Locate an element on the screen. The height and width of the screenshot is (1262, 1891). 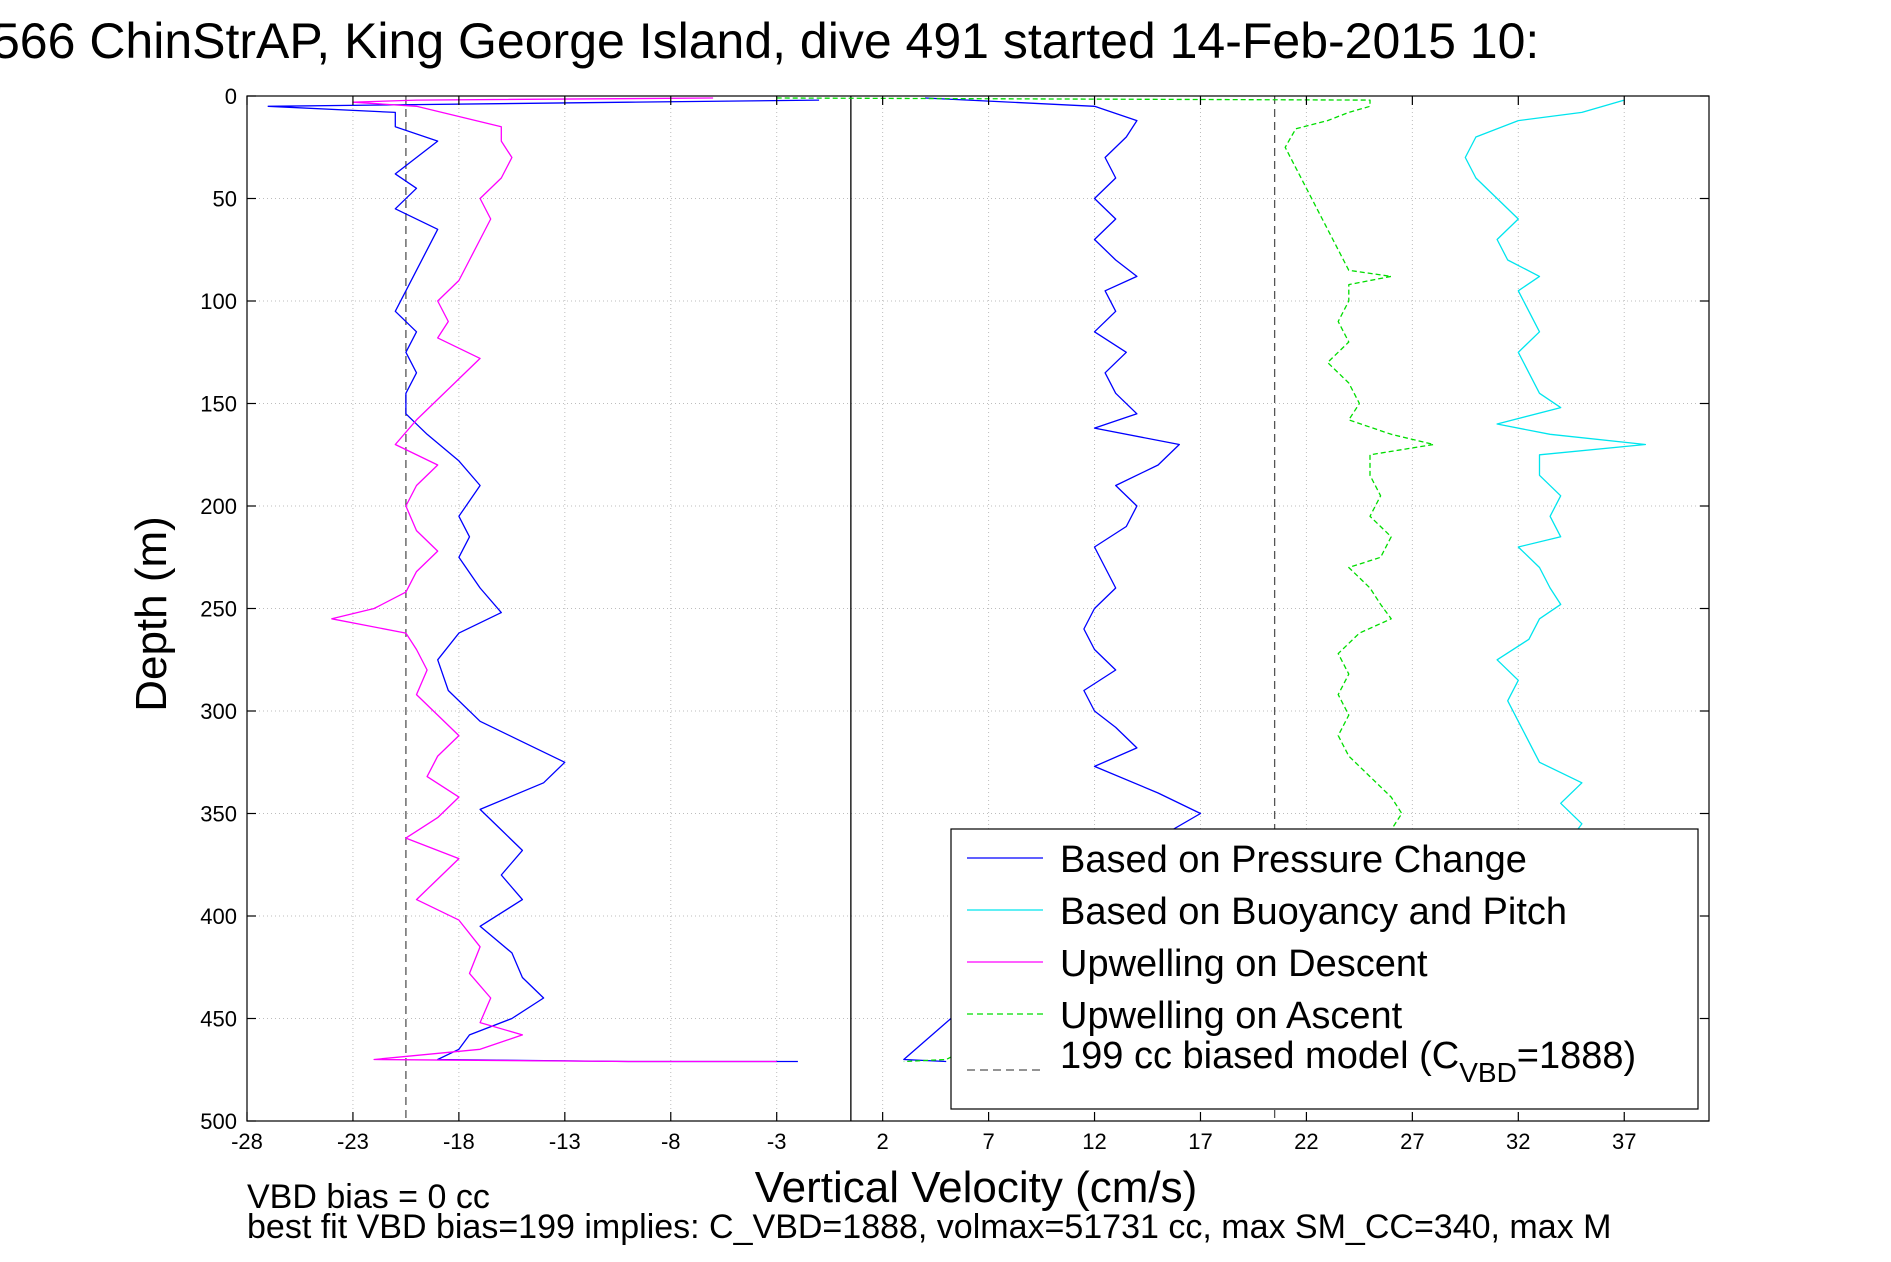
legend-label-upwelling-descent: Upwelling on Descent is located at coordinates (1244, 964).